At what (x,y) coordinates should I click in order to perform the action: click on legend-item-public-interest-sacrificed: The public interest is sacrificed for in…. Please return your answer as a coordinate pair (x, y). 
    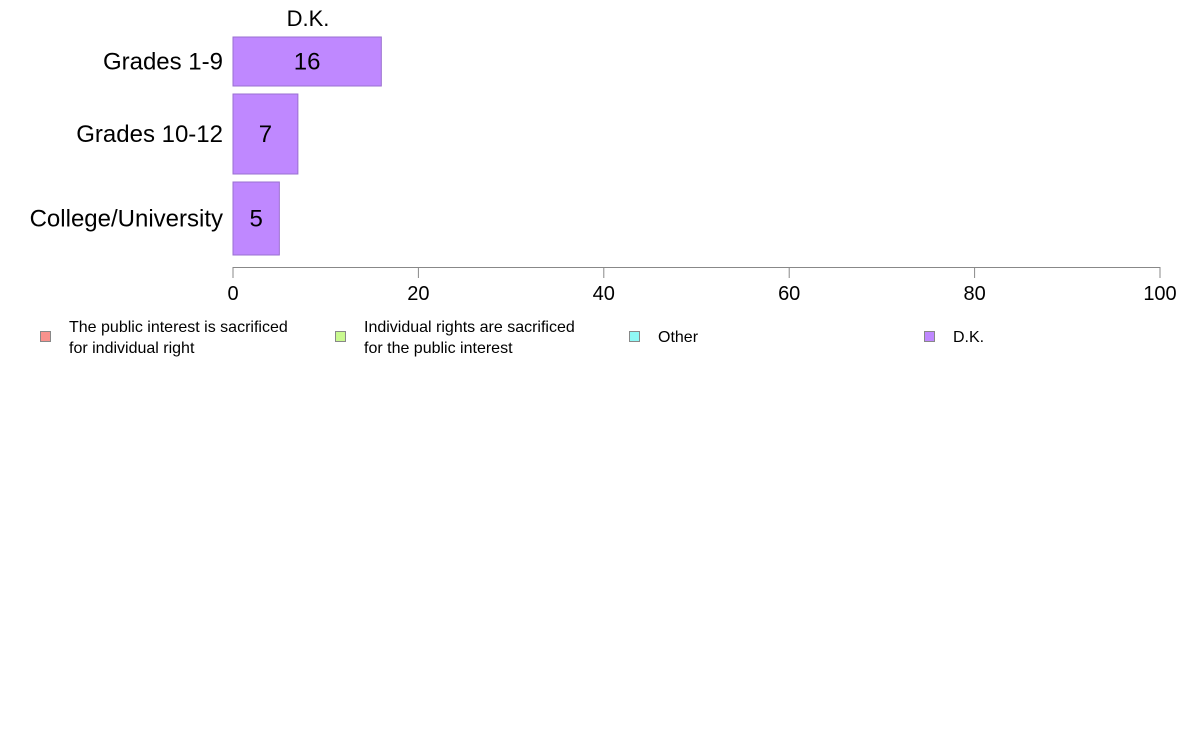
    Looking at the image, I should click on (189, 337).